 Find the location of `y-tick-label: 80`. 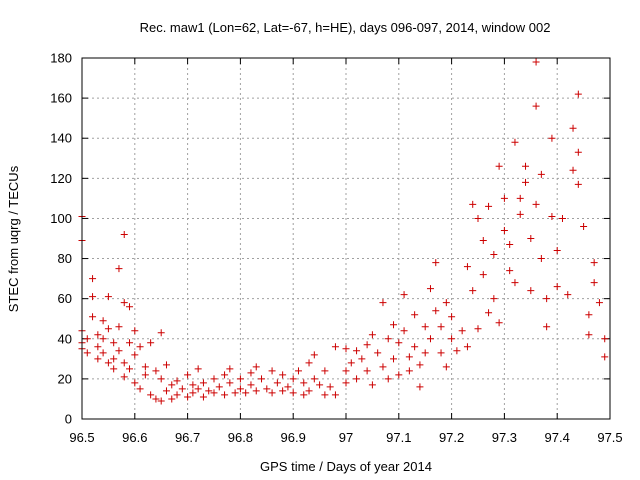

y-tick-label: 80 is located at coordinates (65, 258).